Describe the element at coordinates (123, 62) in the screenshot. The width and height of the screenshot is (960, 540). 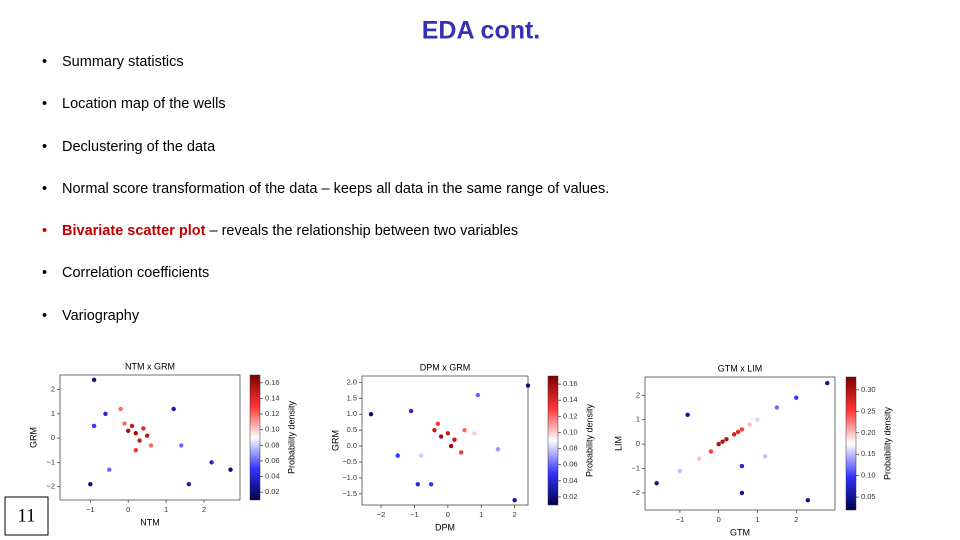
I see `bullet-text: Summary statistics` at that location.